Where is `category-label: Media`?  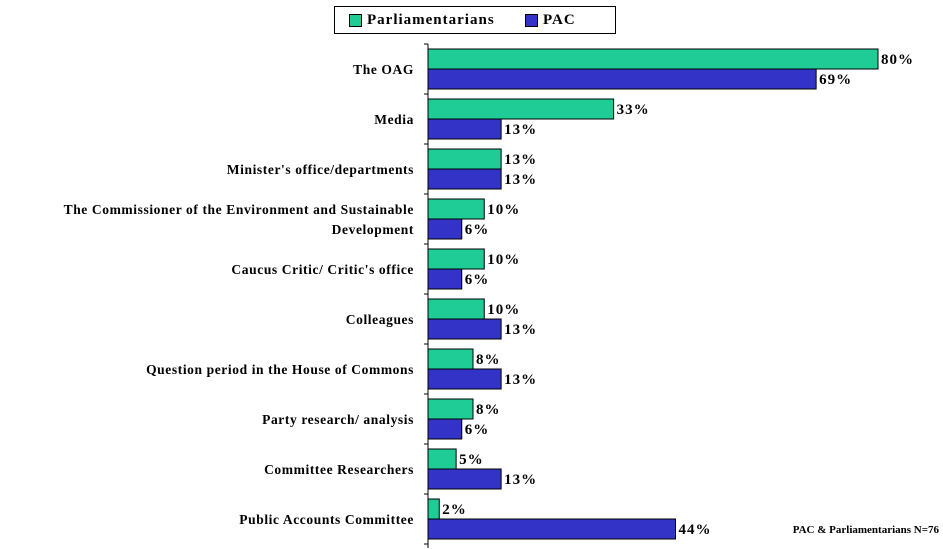
category-label: Media is located at coordinates (394, 119).